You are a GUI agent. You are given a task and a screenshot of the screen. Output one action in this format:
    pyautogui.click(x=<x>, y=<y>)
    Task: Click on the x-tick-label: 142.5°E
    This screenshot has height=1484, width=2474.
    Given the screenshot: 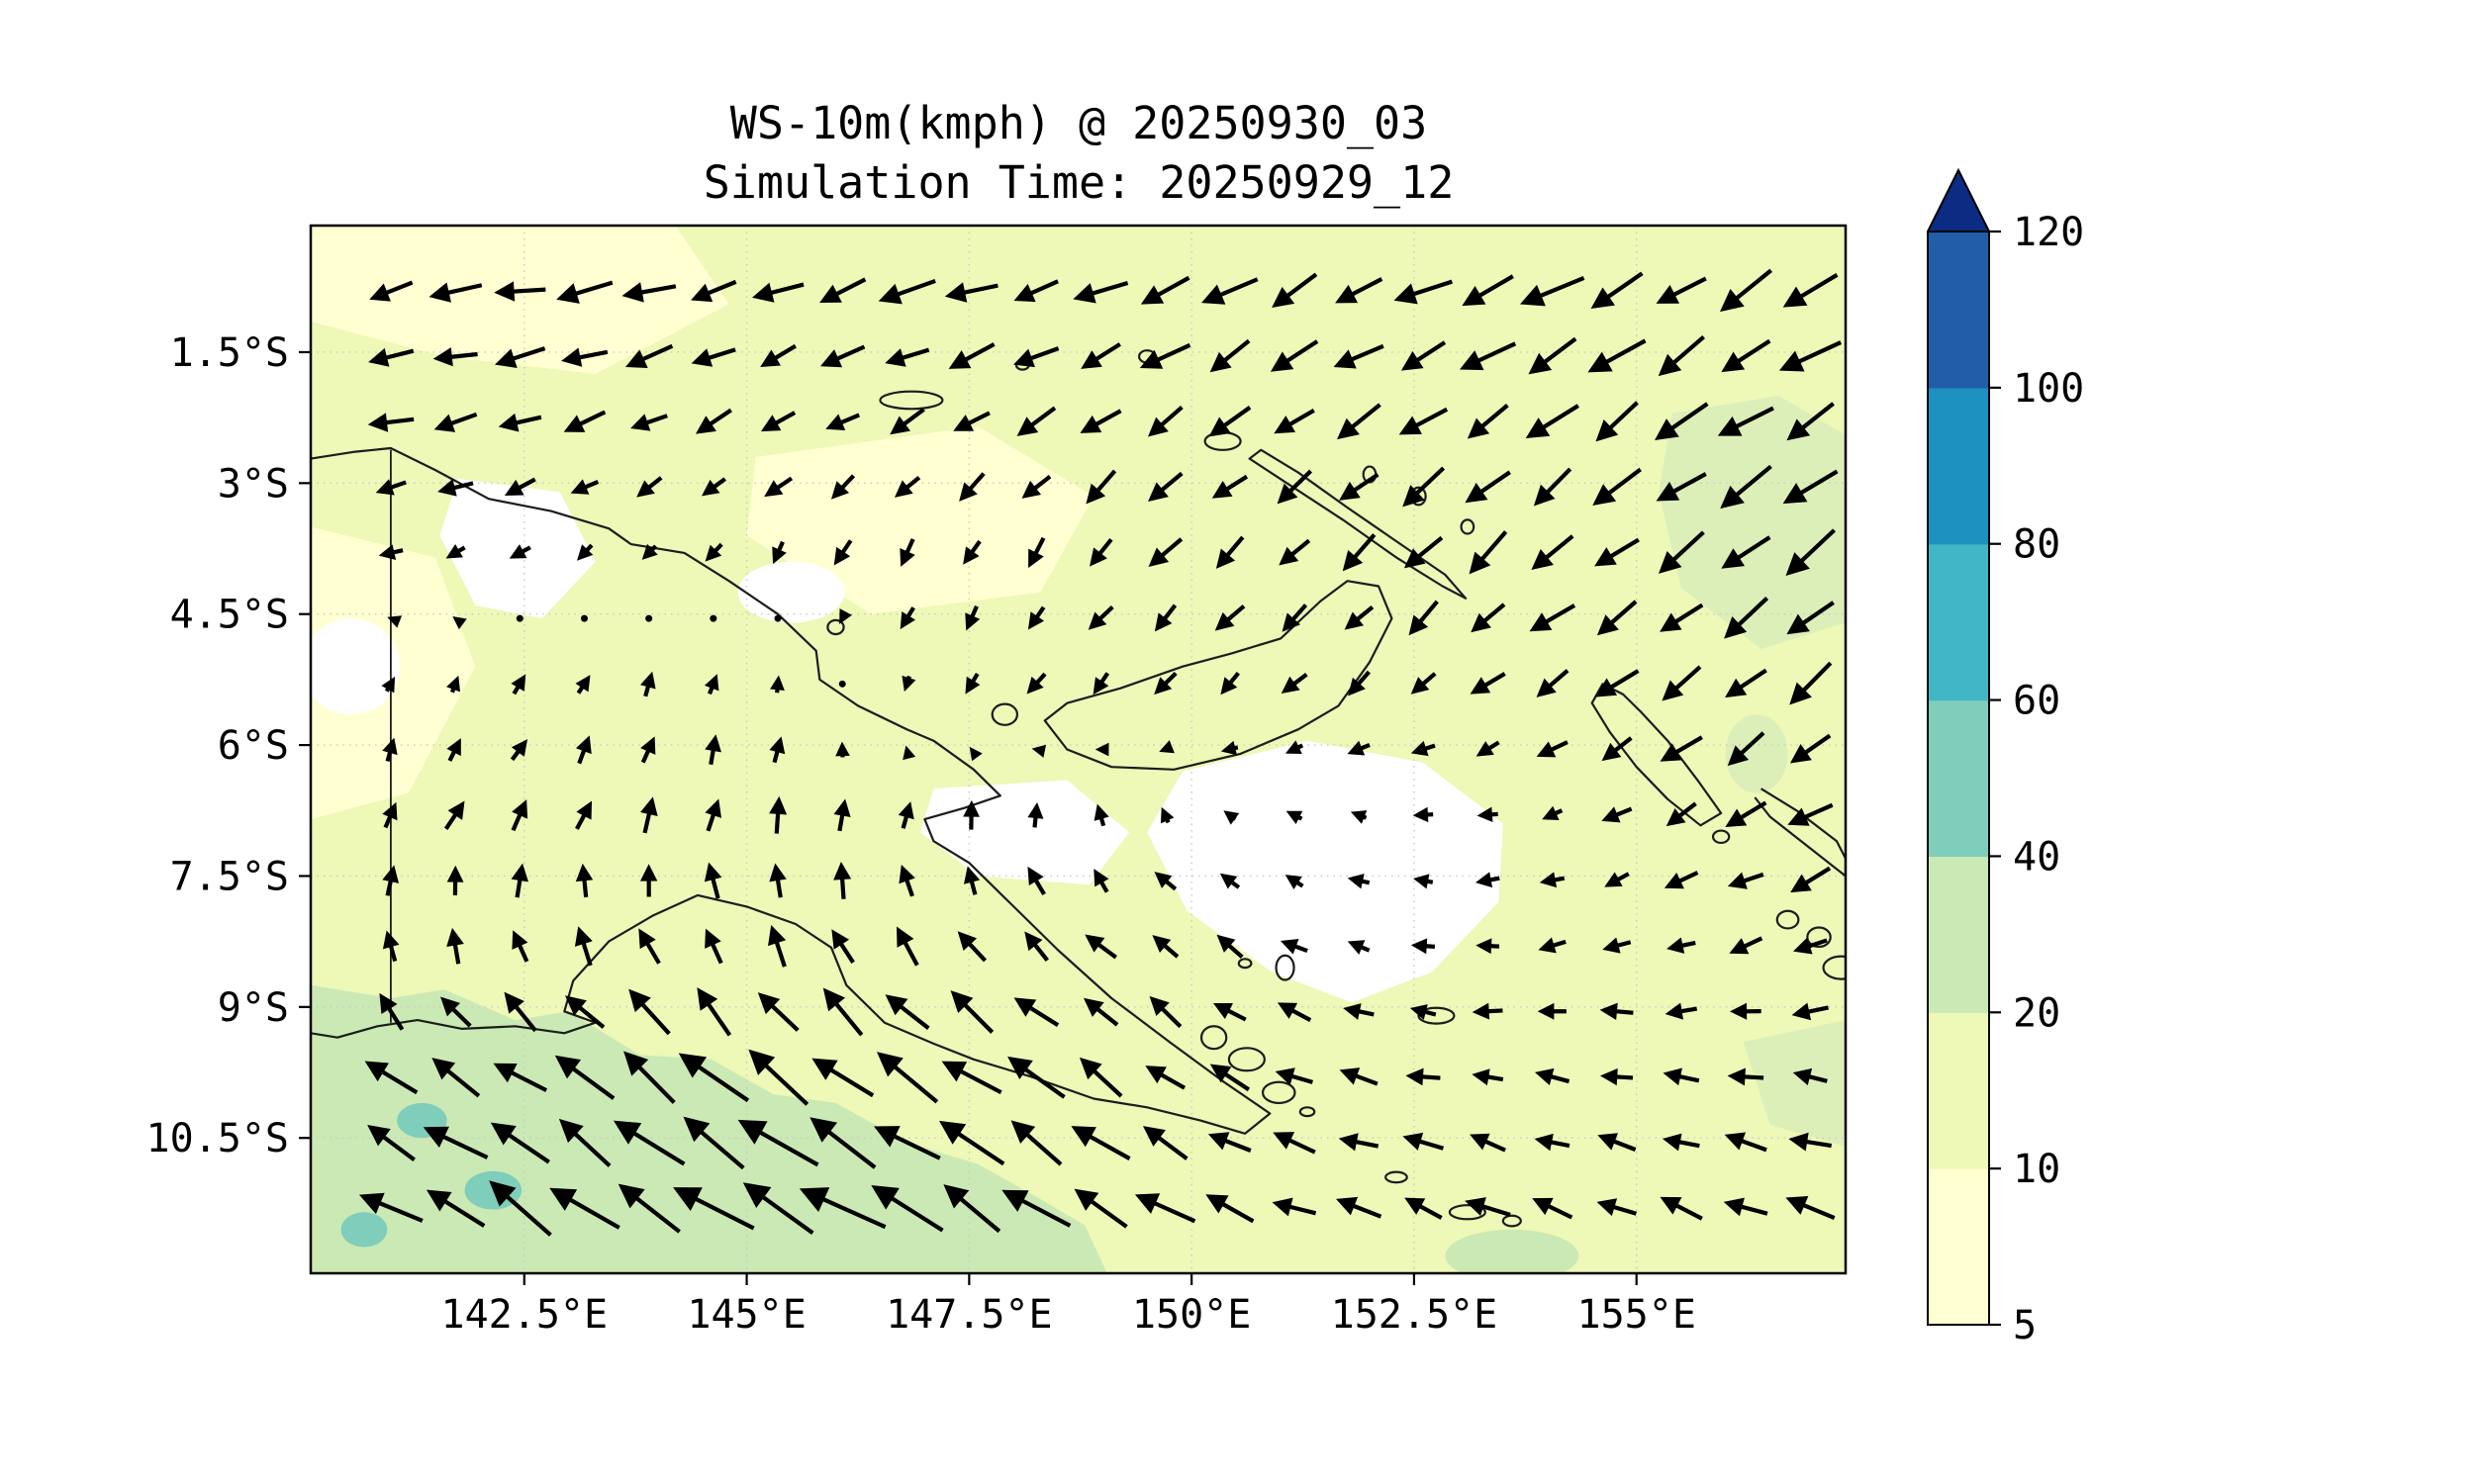 What is the action you would take?
    pyautogui.click(x=525, y=1315)
    